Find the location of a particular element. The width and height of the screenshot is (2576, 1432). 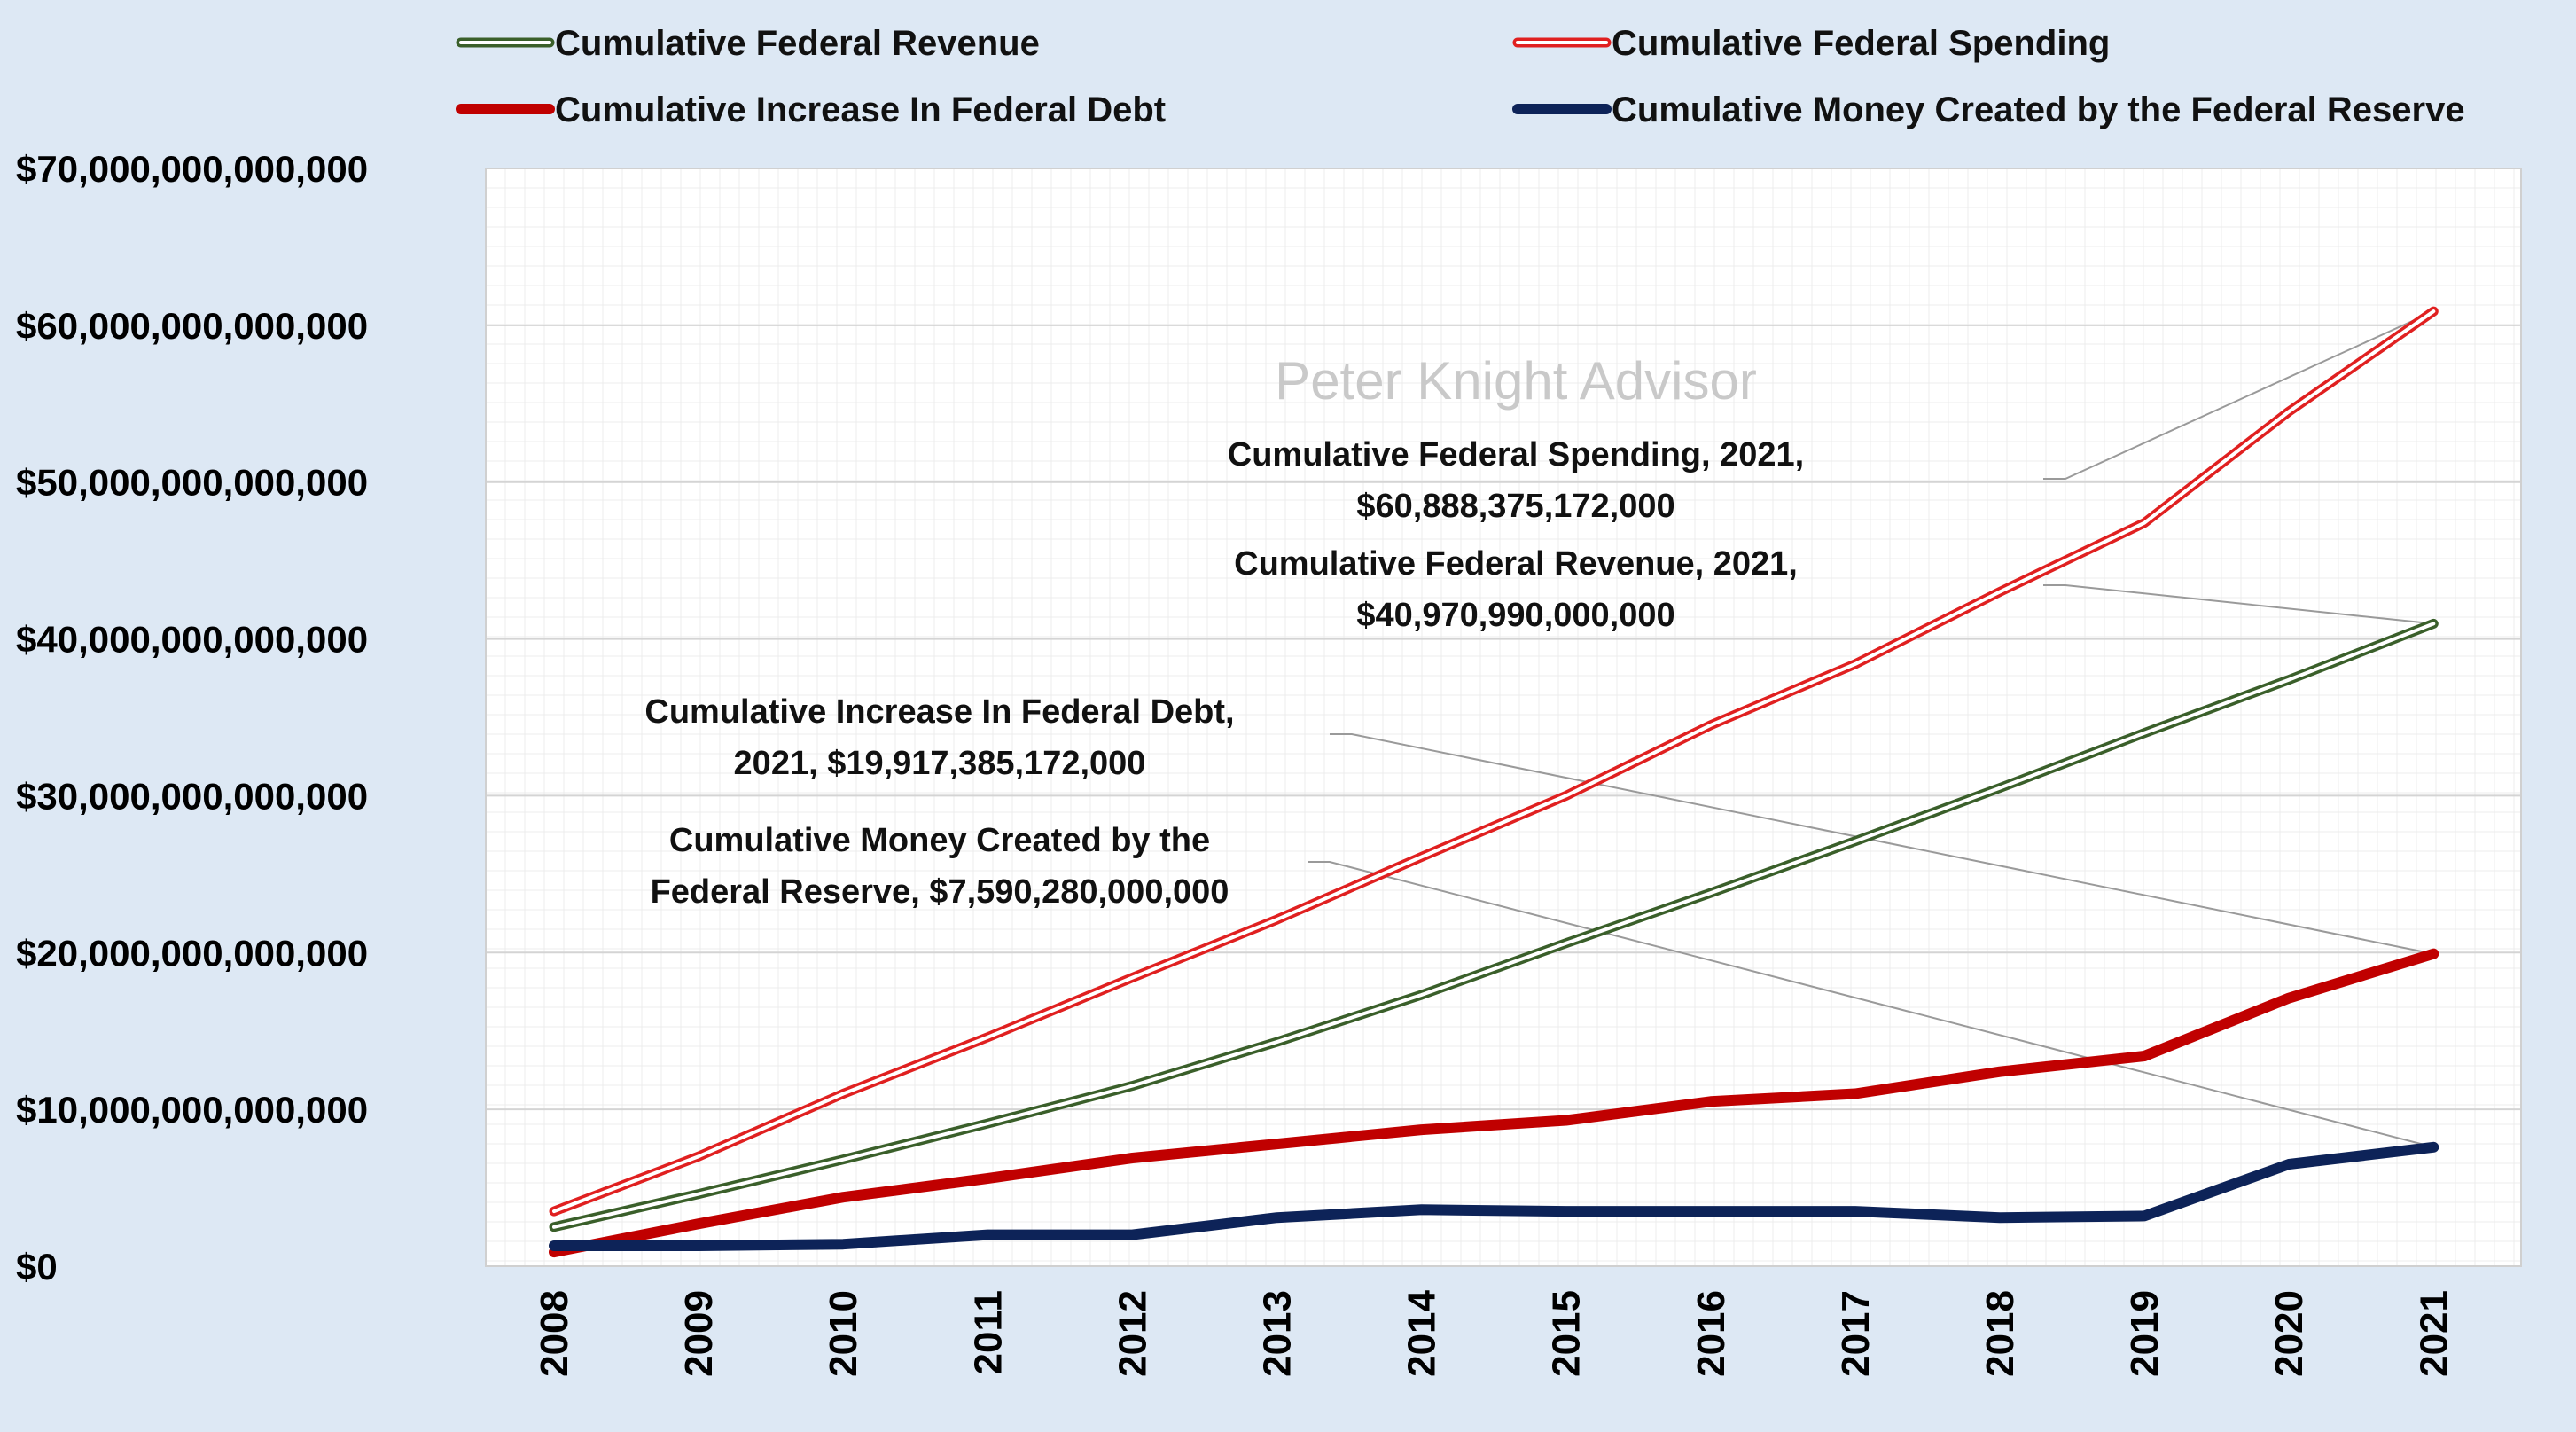

legend-label: Cumulative Increase In Federal Debt is located at coordinates (860, 110).